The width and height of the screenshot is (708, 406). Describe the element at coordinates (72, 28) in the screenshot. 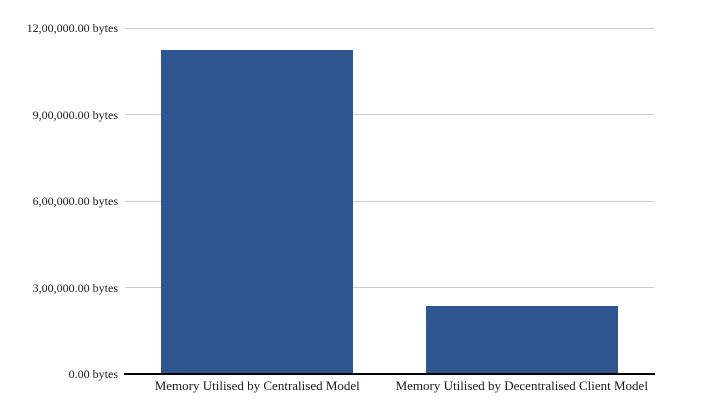

I see `y-axis-tick-label: 12,00,000.00 bytes` at that location.